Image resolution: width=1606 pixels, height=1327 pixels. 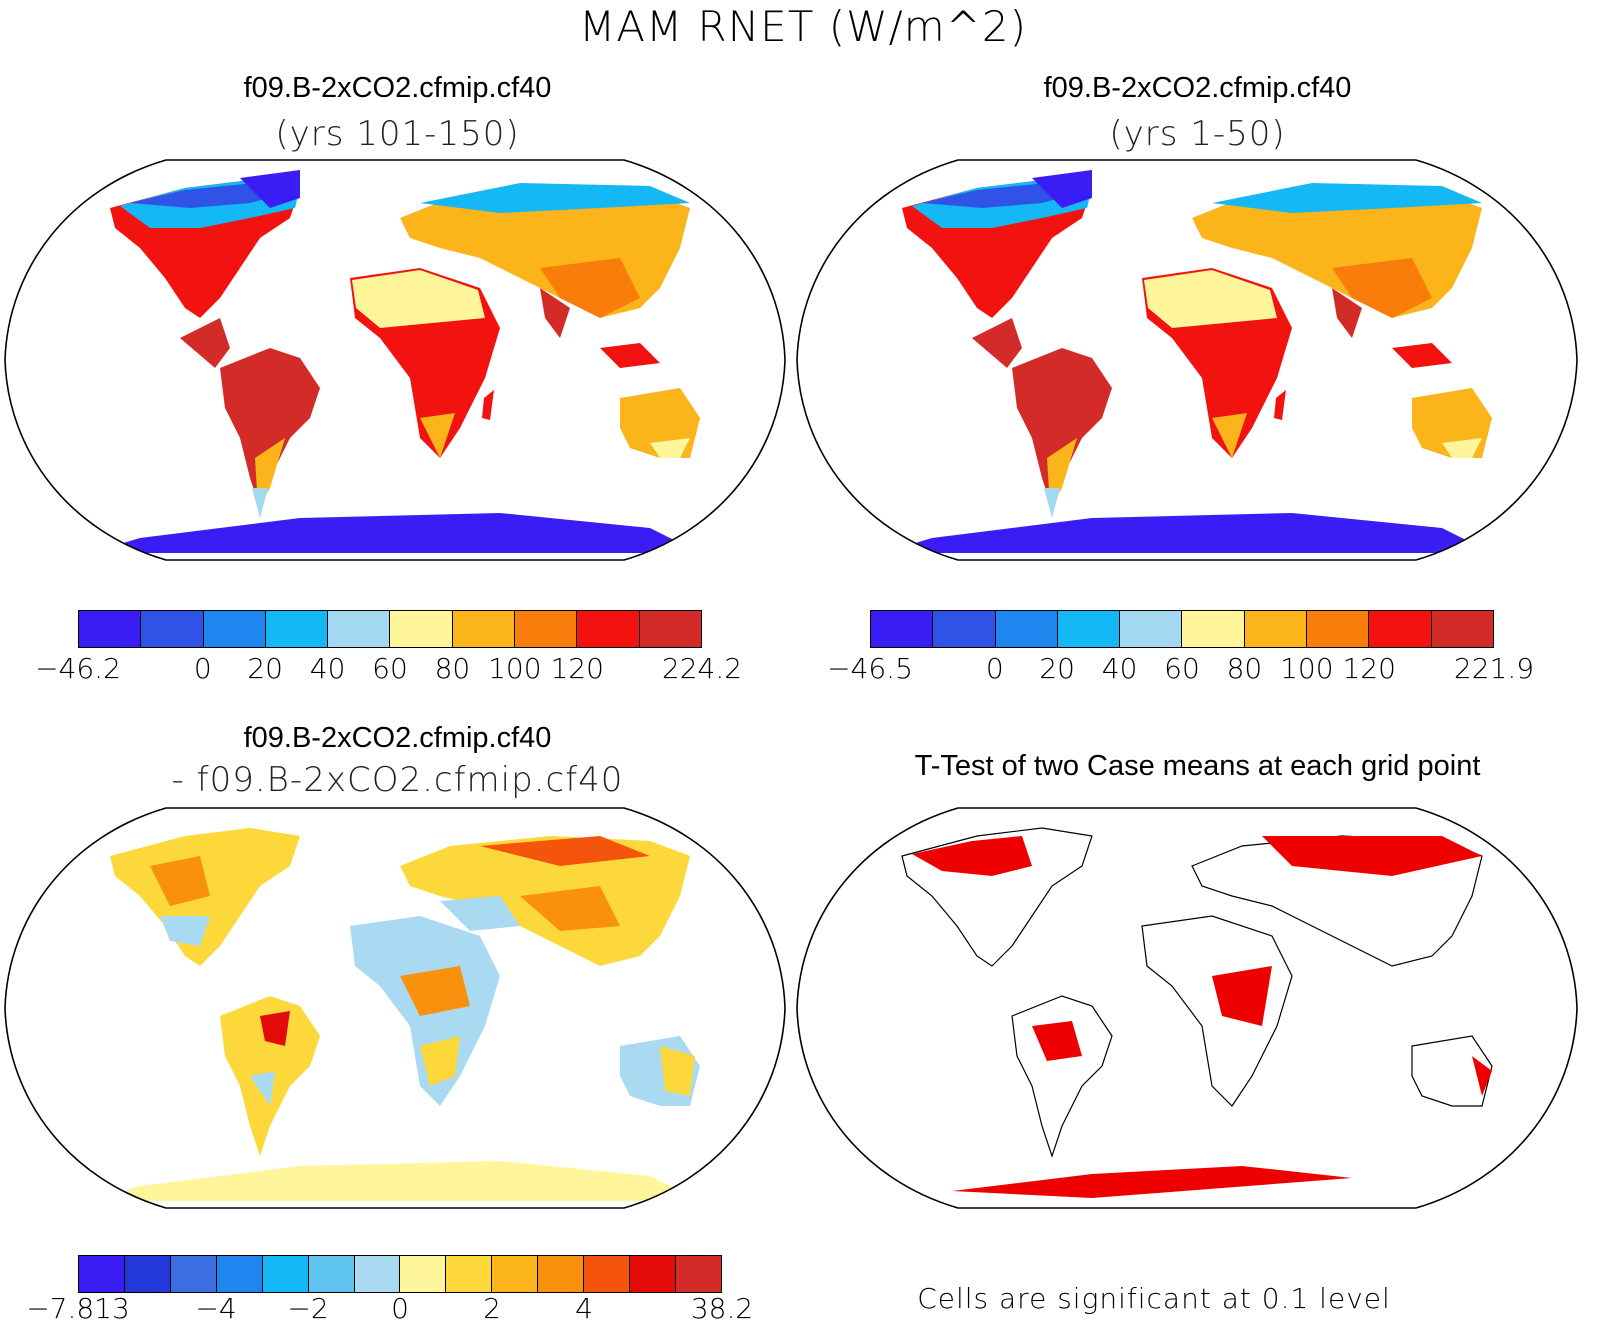 I want to click on colorbar-tick-label: −46.5, so click(x=870, y=668).